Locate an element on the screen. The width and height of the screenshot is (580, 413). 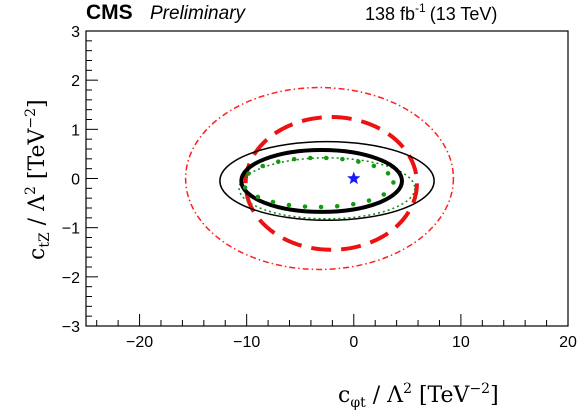
y-tick-label: 2 is located at coordinates (75, 81).